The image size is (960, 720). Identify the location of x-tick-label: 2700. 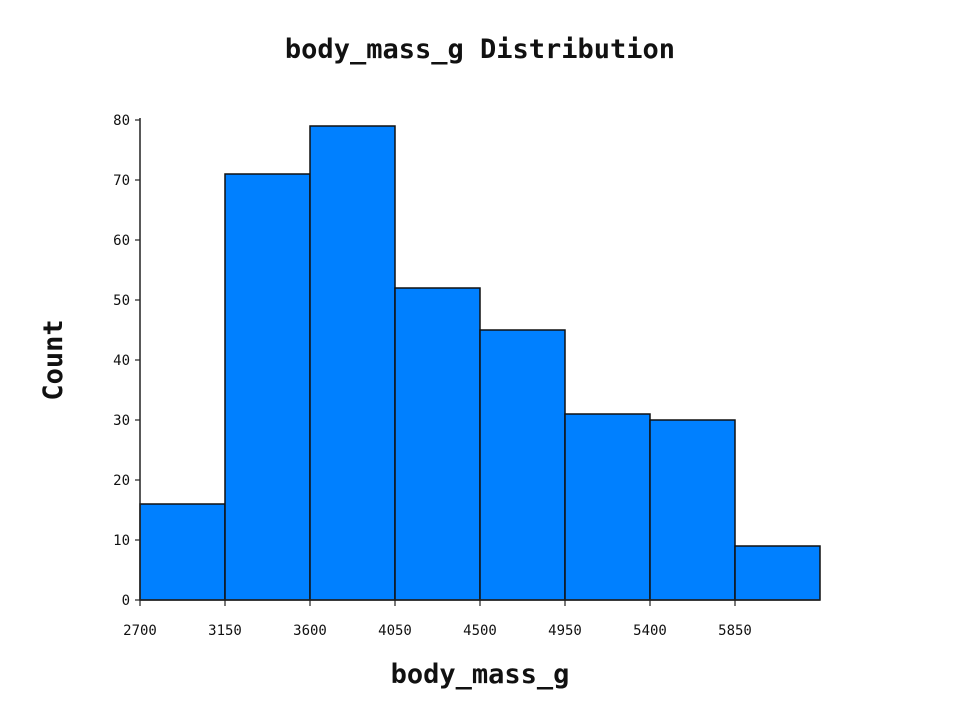
(140, 631).